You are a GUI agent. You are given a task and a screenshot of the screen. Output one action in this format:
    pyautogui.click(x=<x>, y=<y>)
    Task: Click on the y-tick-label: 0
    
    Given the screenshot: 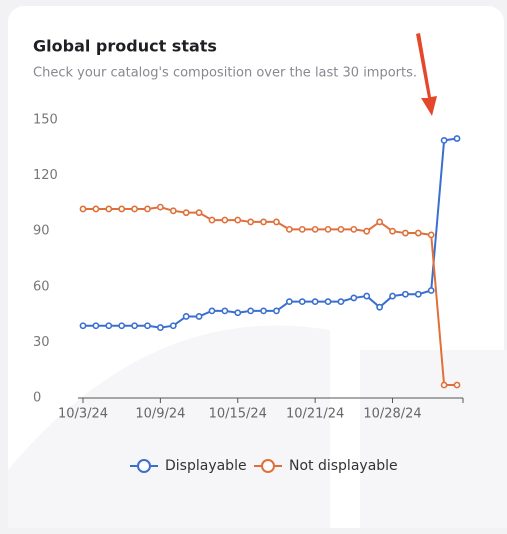 What is the action you would take?
    pyautogui.click(x=37, y=398)
    